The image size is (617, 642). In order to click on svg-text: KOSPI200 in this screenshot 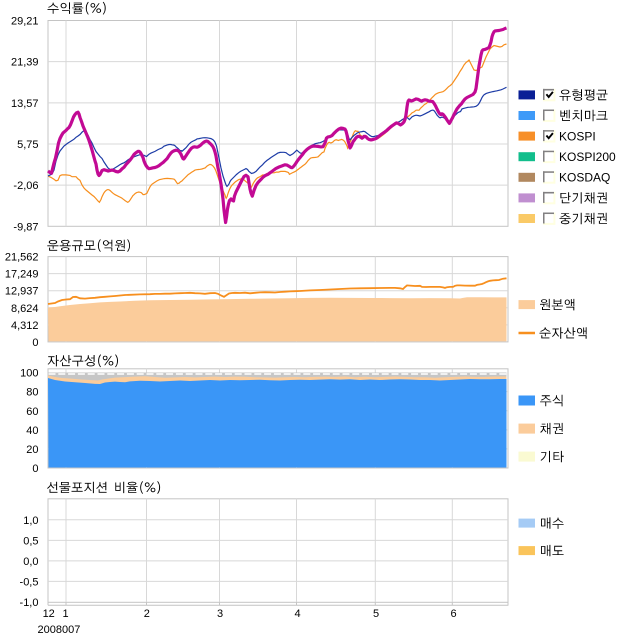, I will do `click(587, 157)`.